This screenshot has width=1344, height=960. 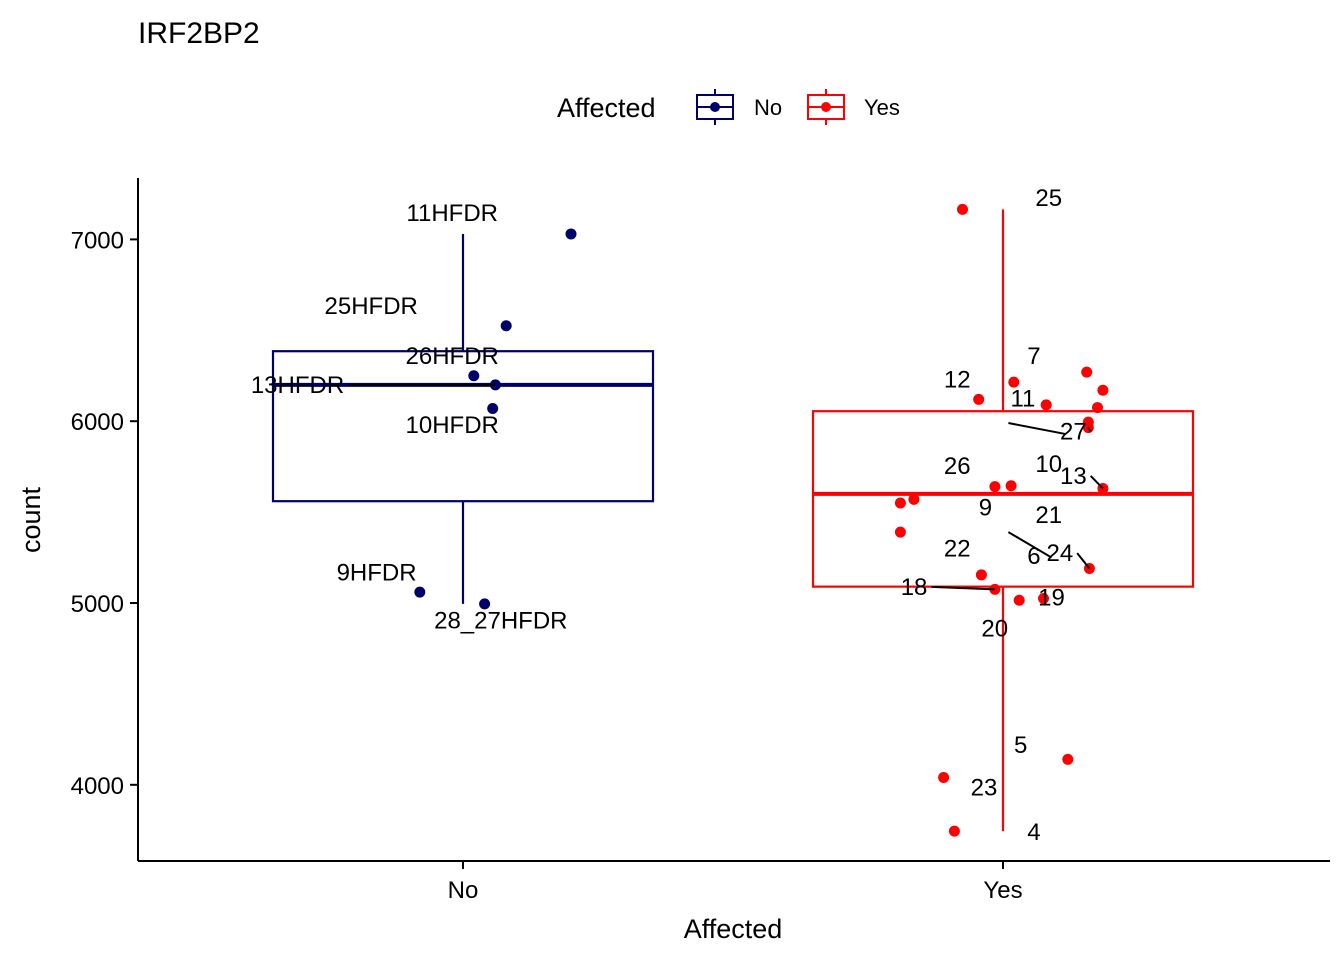 I want to click on point-label: 25HFDR, so click(x=371, y=306).